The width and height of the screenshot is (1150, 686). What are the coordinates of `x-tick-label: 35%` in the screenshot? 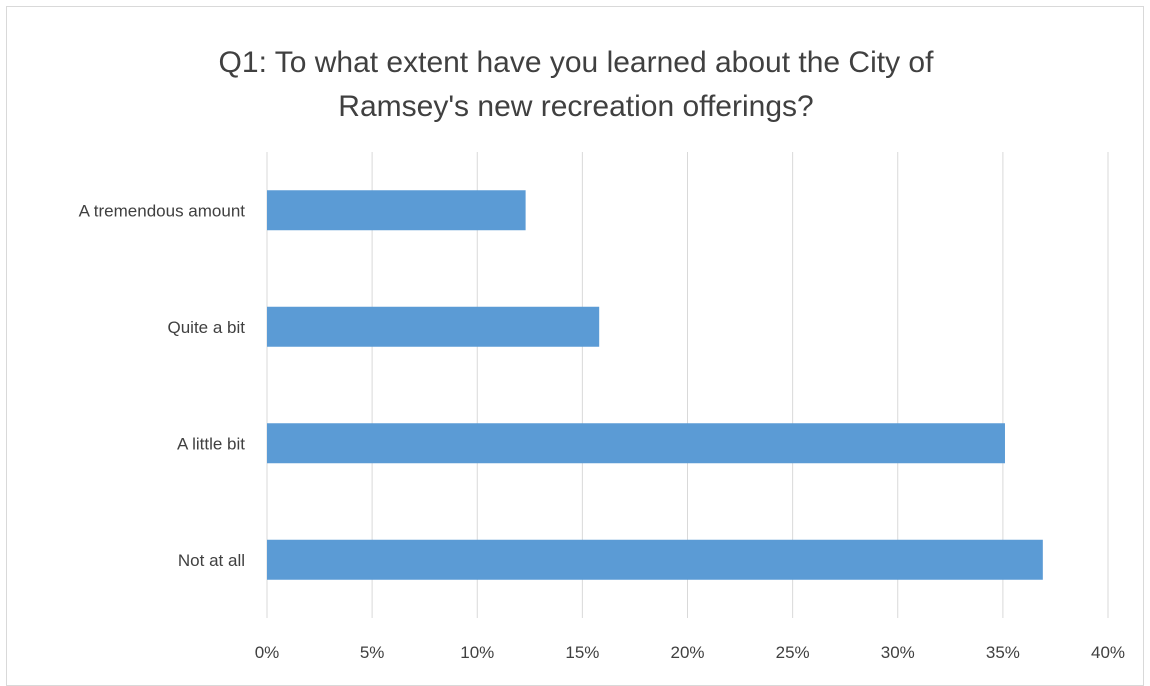 It's located at (1003, 652).